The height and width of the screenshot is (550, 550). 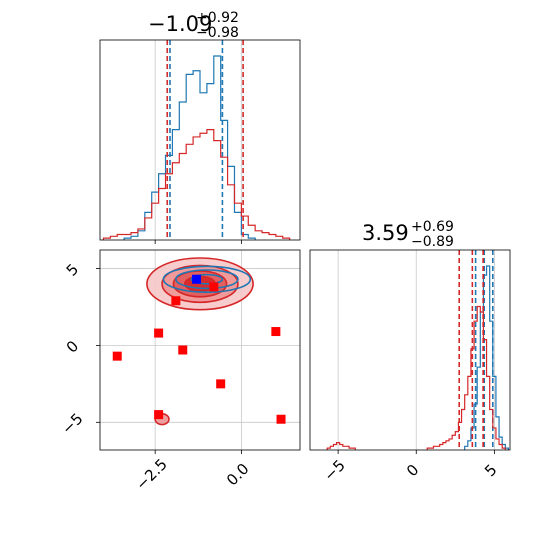 I want to click on title-param2-main: 3.59, so click(x=385, y=233).